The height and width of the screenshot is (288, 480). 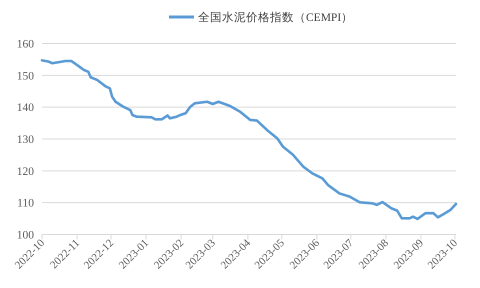 What do you see at coordinates (25, 204) in the screenshot?
I see `y-tick-label: 110` at bounding box center [25, 204].